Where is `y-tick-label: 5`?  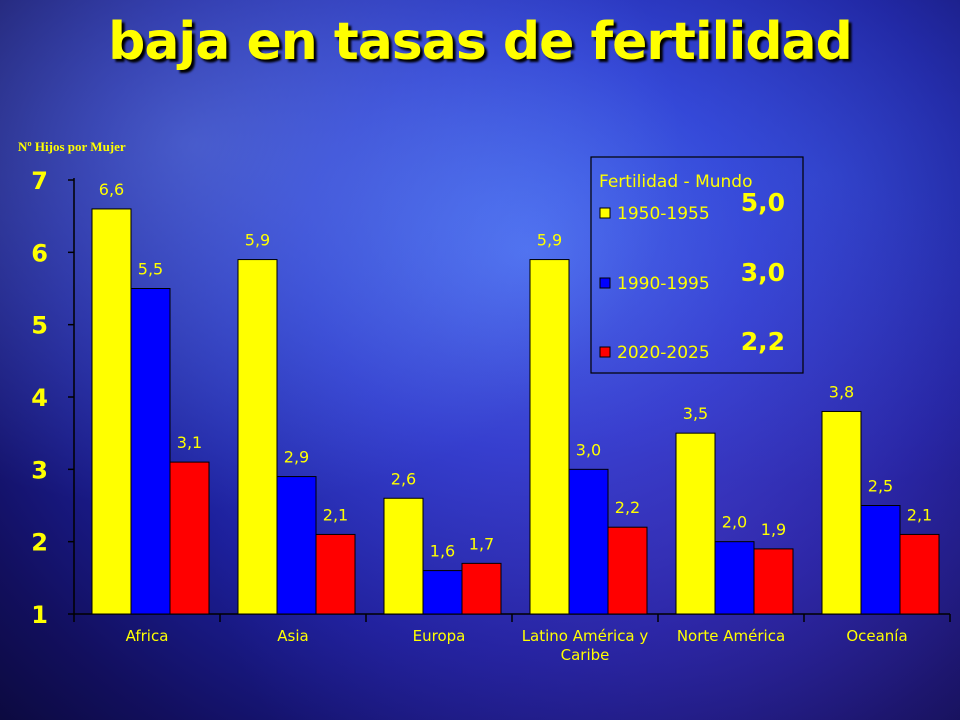
y-tick-label: 5 is located at coordinates (39, 326).